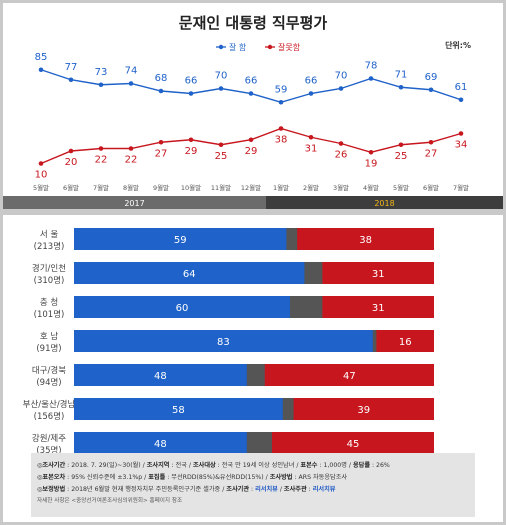 This screenshot has width=506, height=525. I want to click on footnote-l1-key-3: 조사대상, so click(204, 465).